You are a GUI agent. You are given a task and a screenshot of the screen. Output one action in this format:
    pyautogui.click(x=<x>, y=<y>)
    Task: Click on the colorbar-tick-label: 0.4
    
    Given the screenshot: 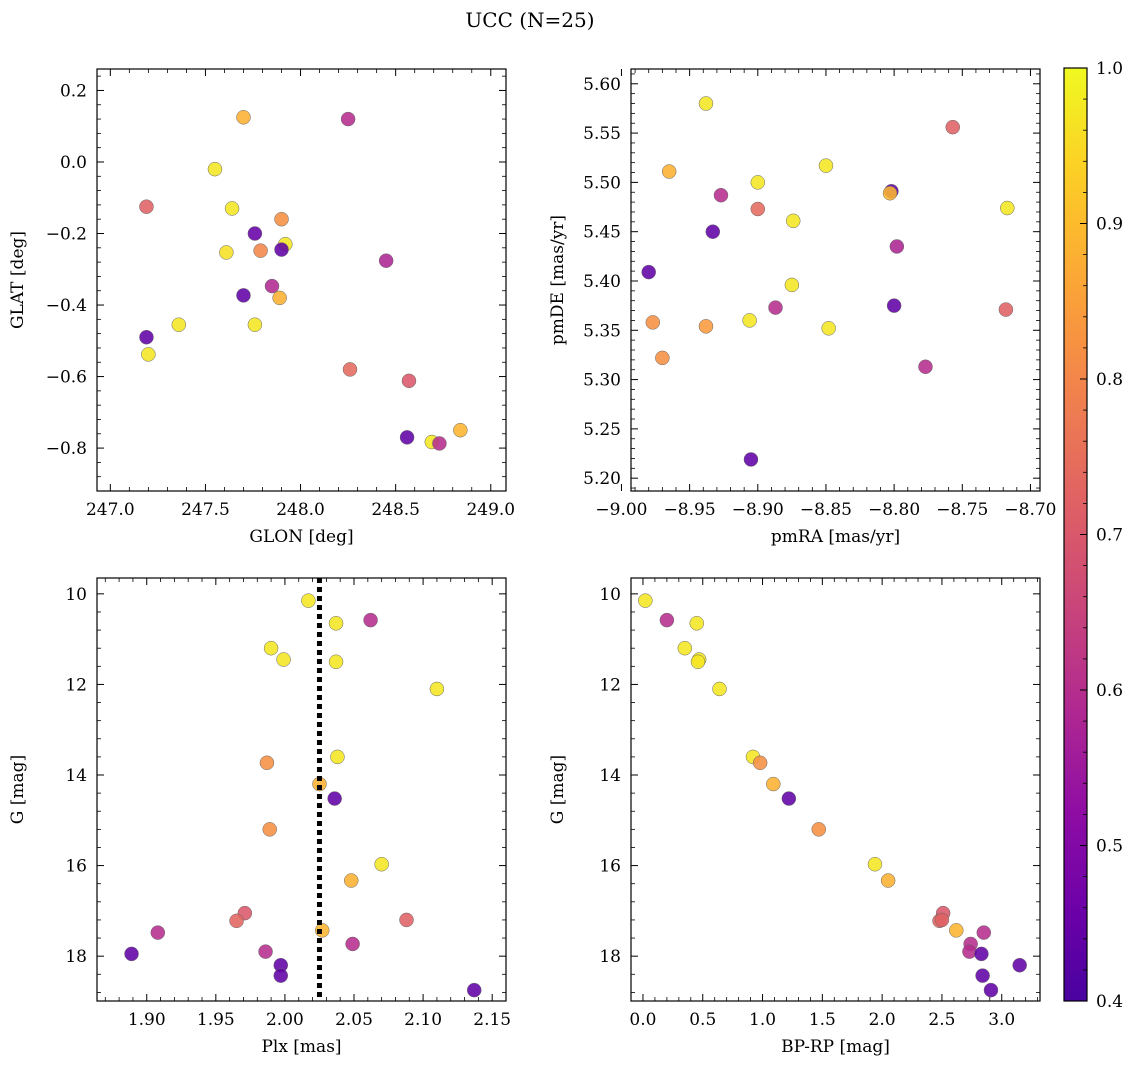 What is the action you would take?
    pyautogui.click(x=1109, y=1002)
    